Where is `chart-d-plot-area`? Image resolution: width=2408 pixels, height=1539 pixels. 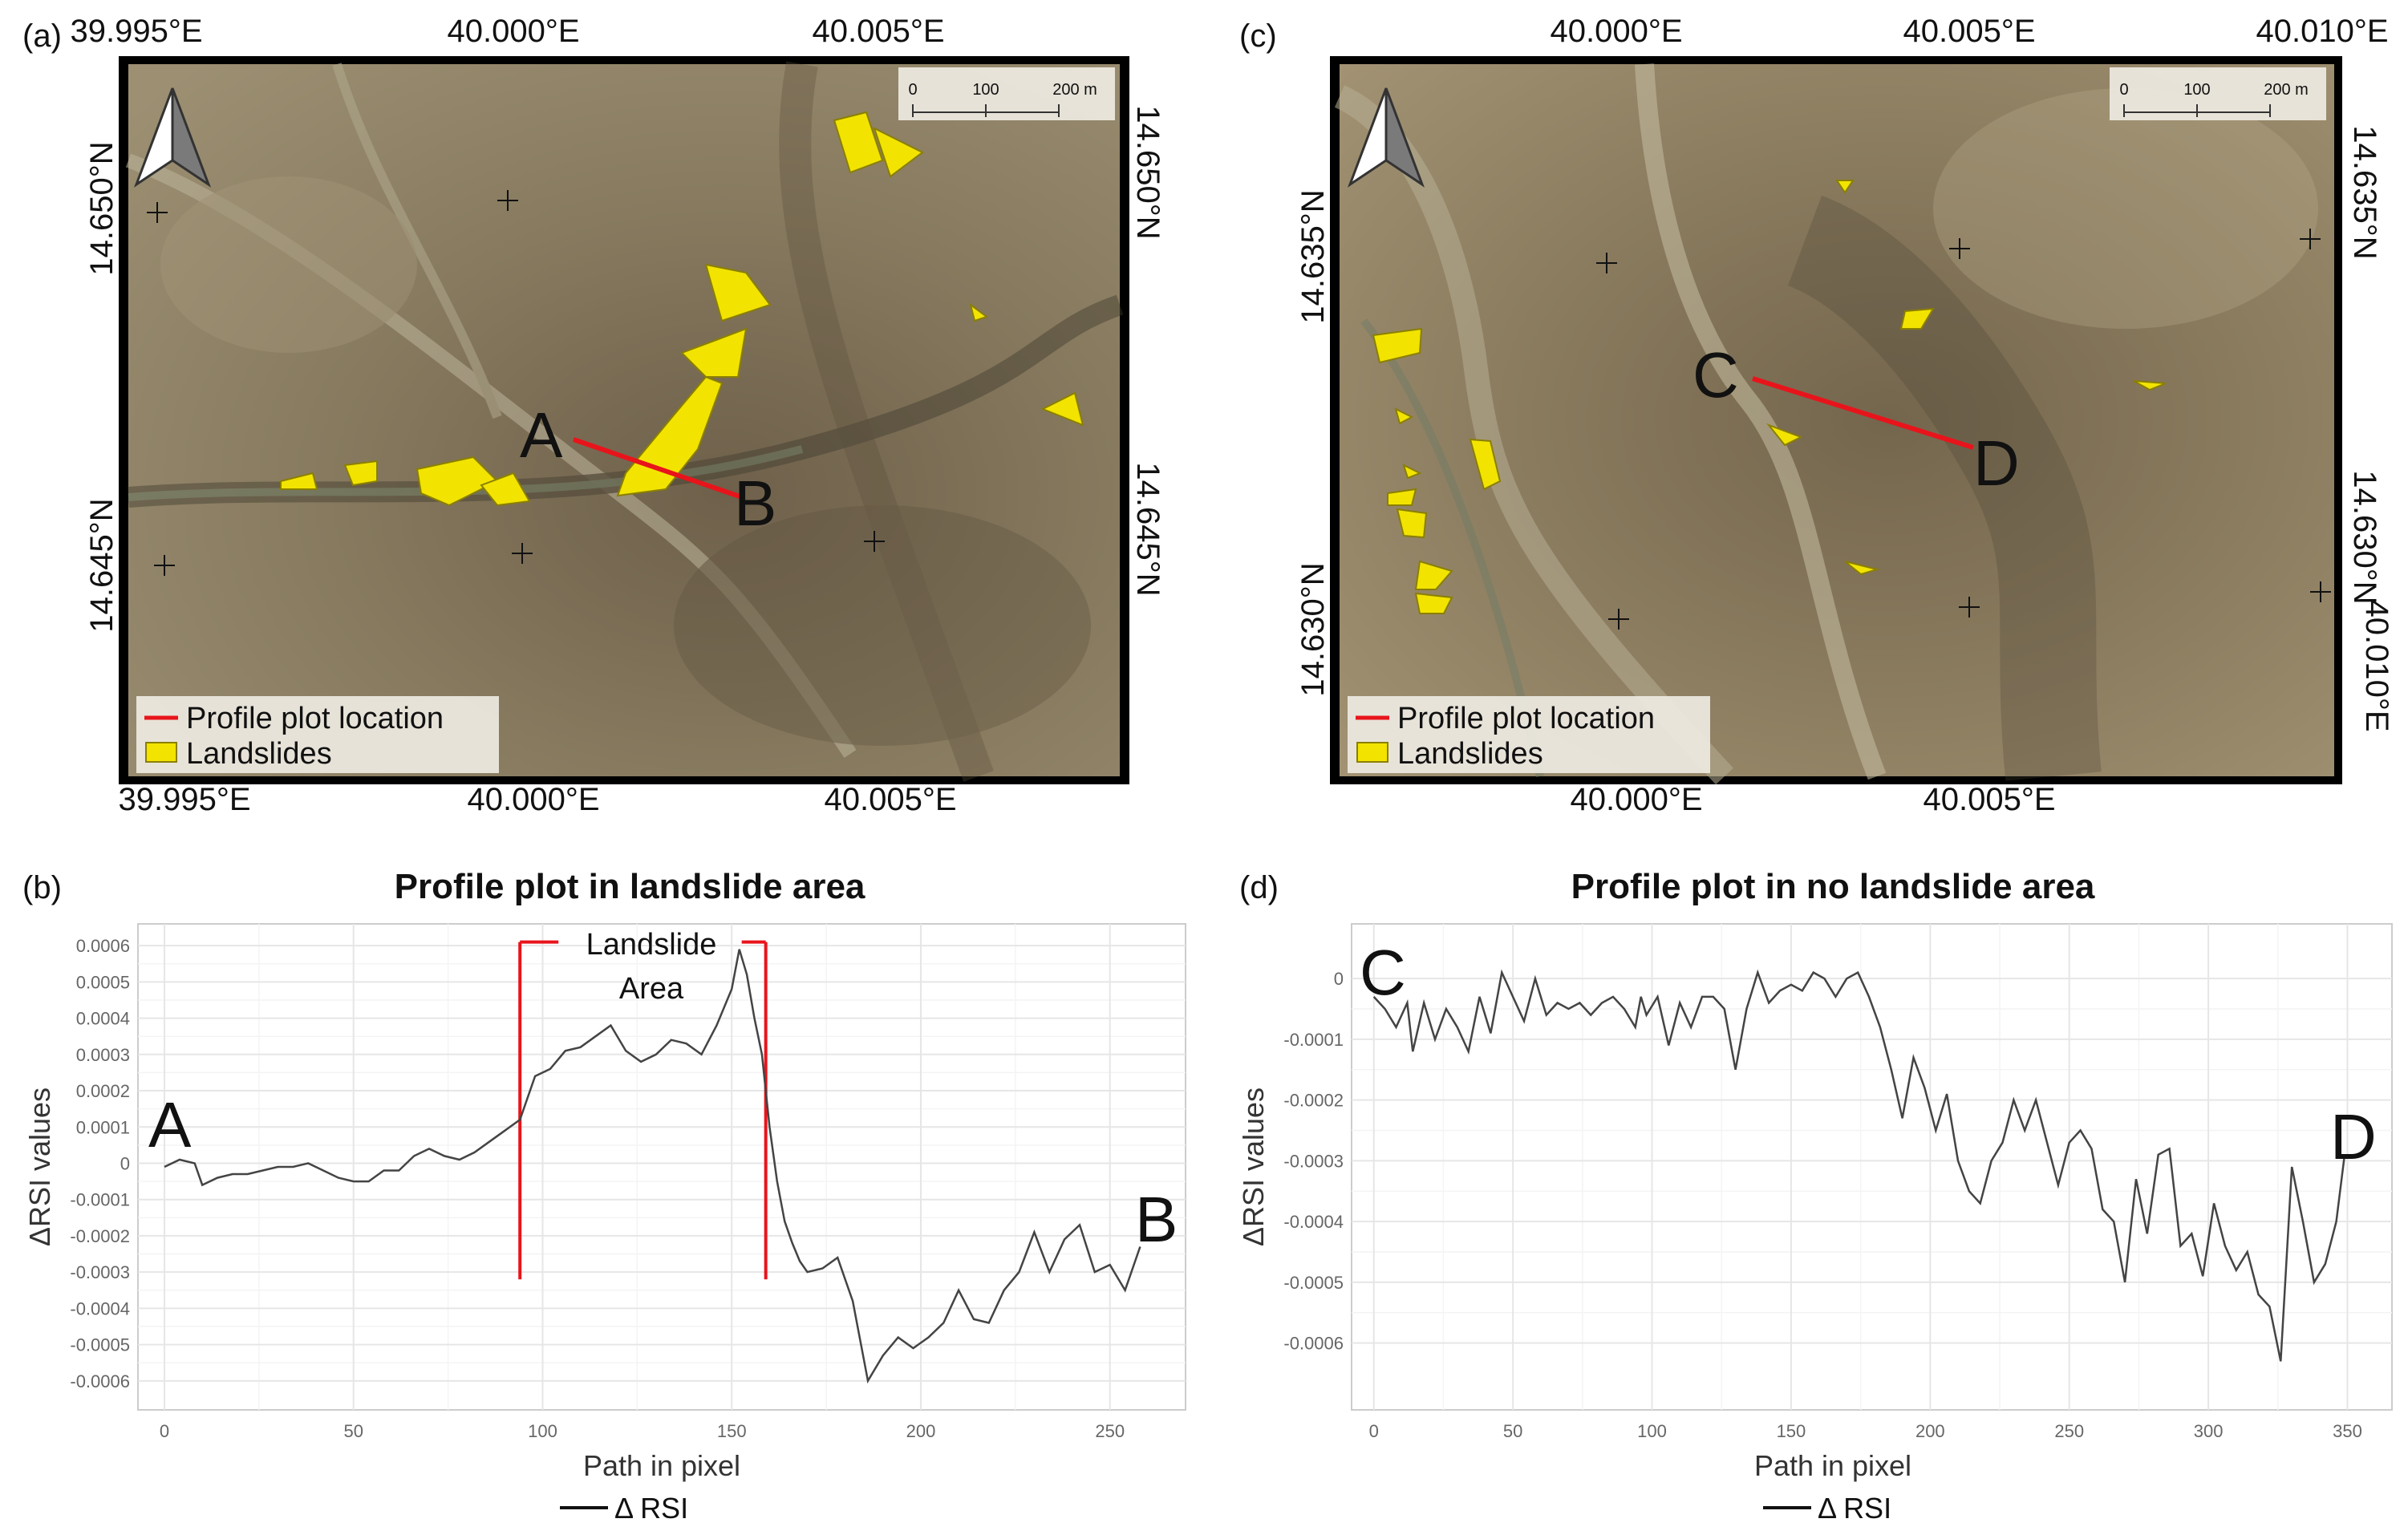 chart-d-plot-area is located at coordinates (1872, 1167).